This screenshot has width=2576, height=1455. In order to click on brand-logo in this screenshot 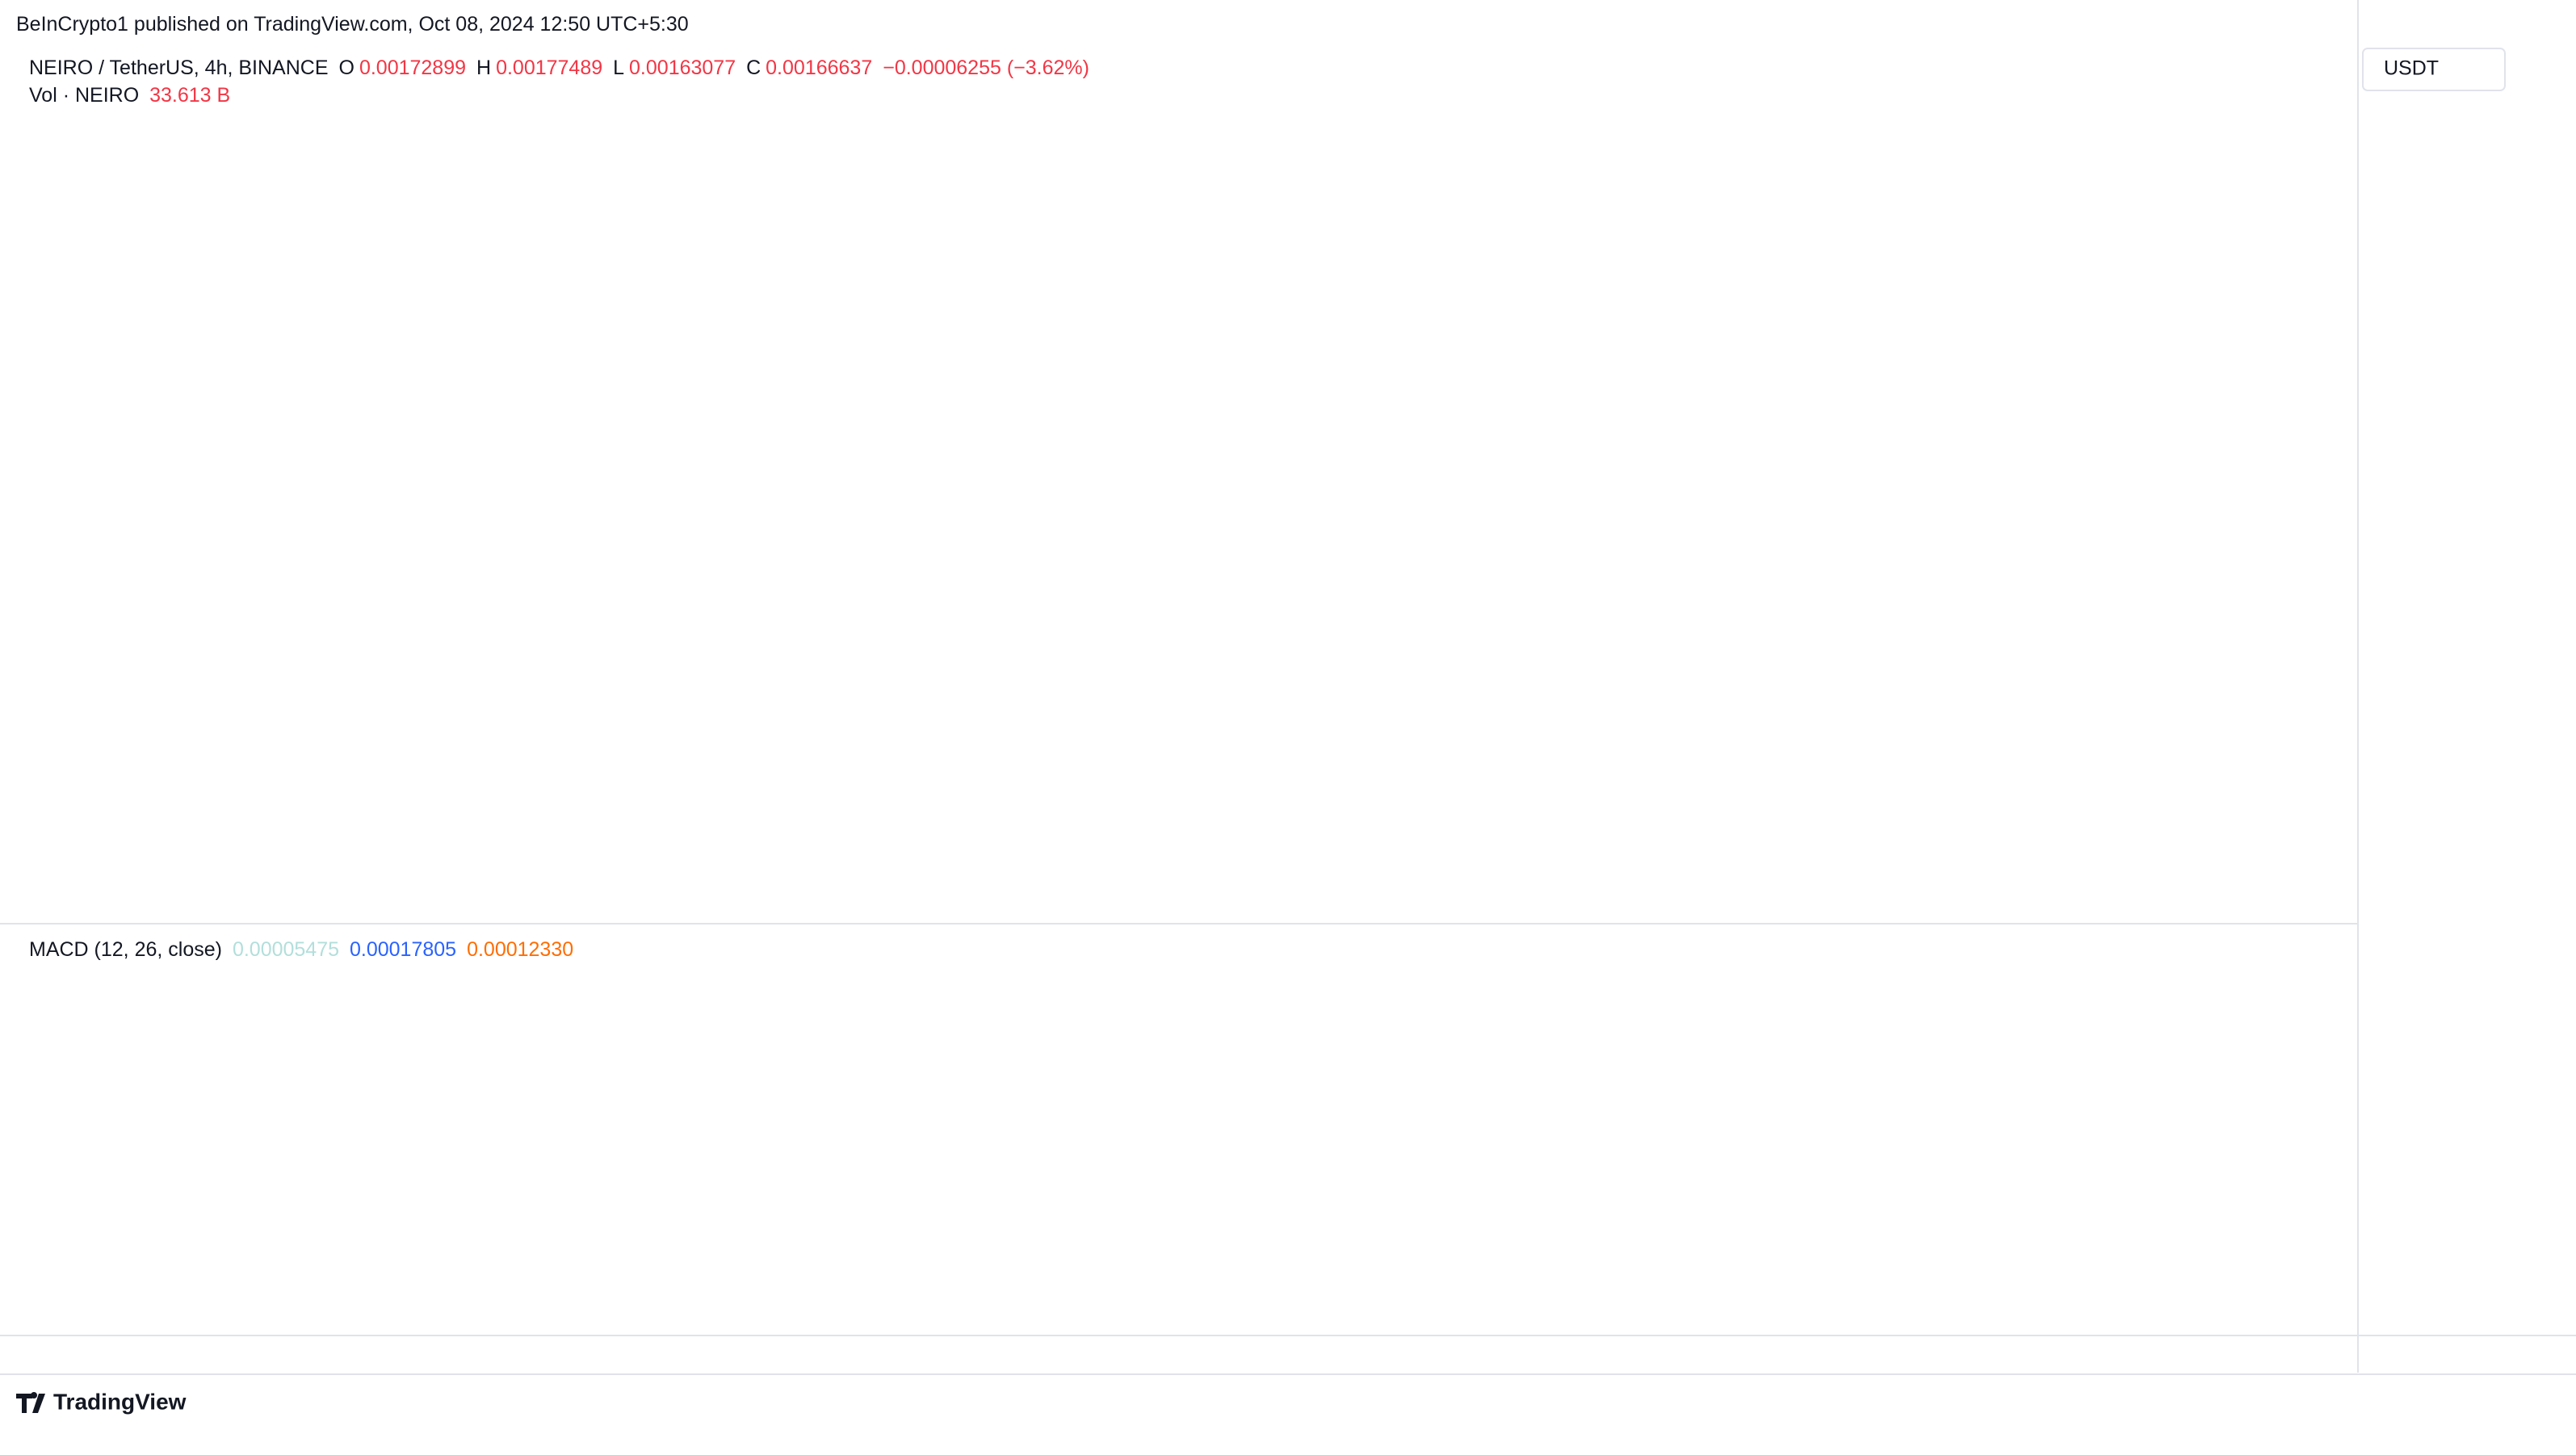, I will do `click(30, 1402)`.